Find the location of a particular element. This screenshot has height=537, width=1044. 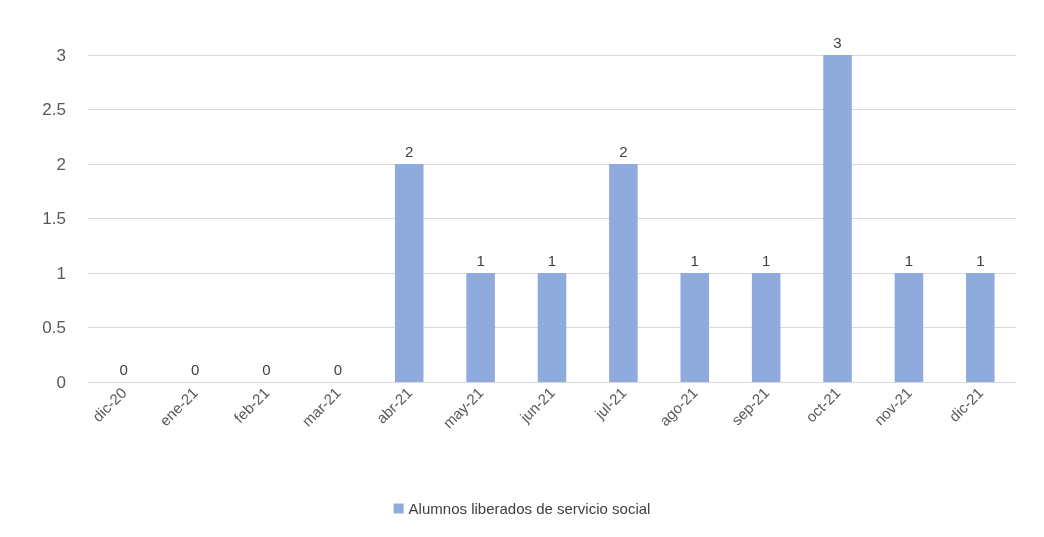

y-tick-label: 1 is located at coordinates (61, 273).